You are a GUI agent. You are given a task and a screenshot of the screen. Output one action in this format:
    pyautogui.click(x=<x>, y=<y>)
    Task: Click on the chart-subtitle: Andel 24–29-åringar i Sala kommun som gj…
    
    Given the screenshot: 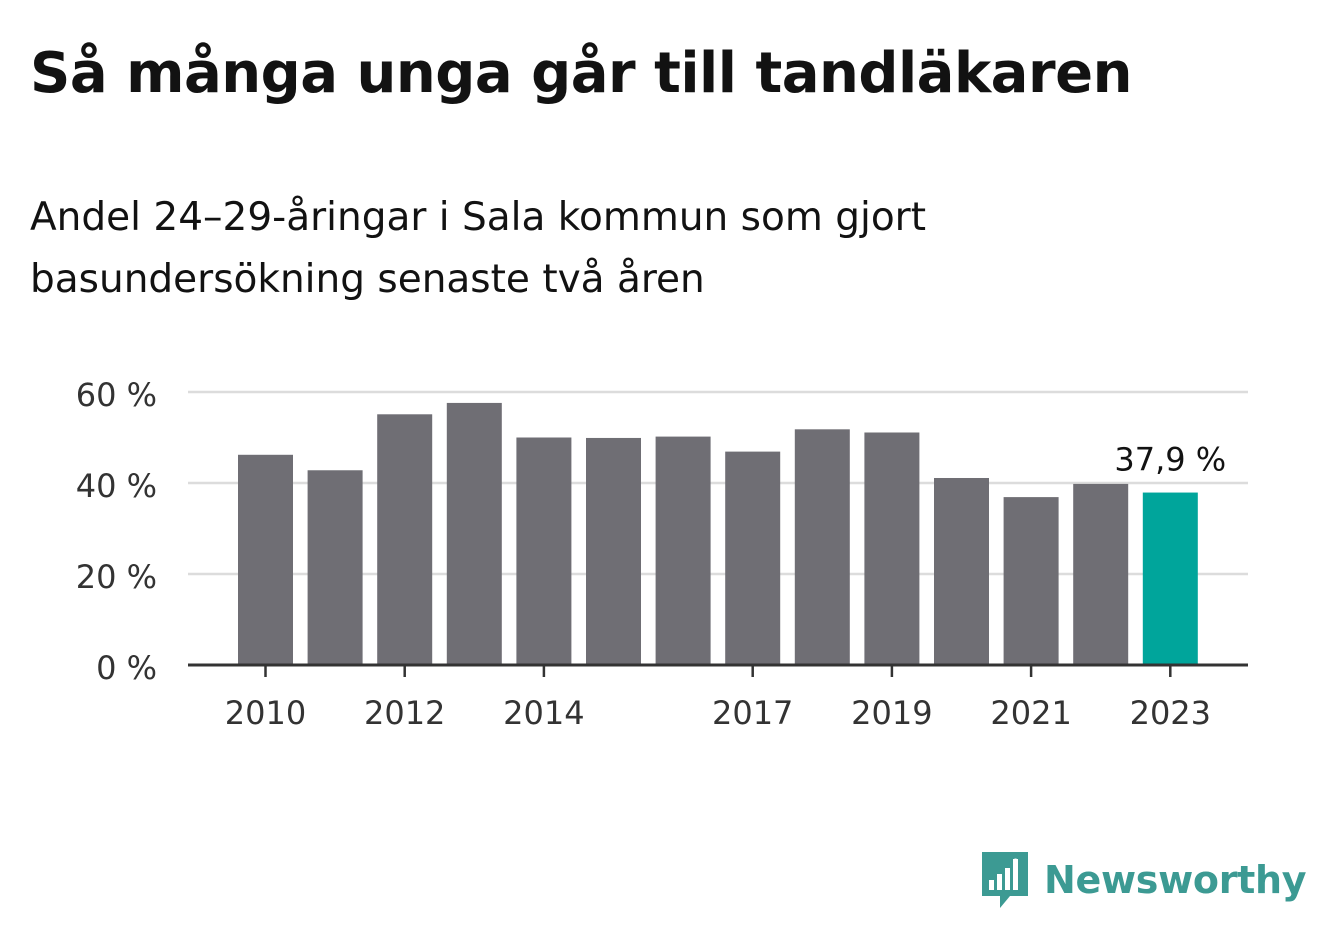 What is the action you would take?
    pyautogui.click(x=478, y=248)
    